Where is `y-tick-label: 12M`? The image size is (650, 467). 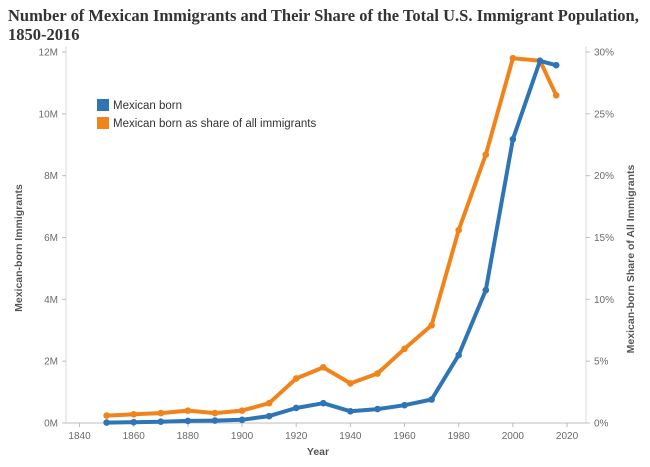
y-tick-label: 12M is located at coordinates (48, 53).